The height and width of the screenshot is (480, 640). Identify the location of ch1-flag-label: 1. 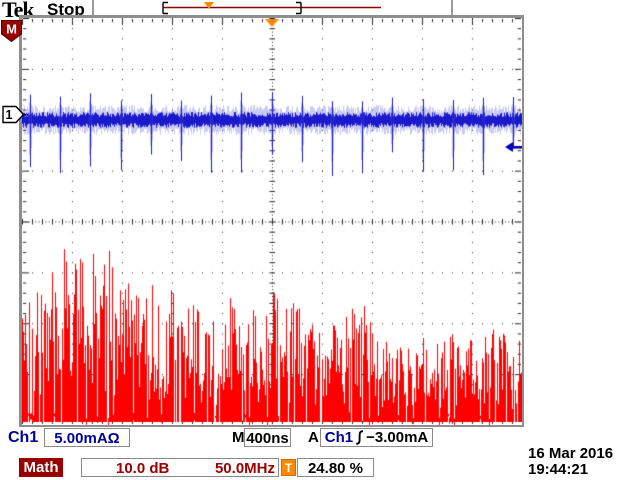
(9, 115).